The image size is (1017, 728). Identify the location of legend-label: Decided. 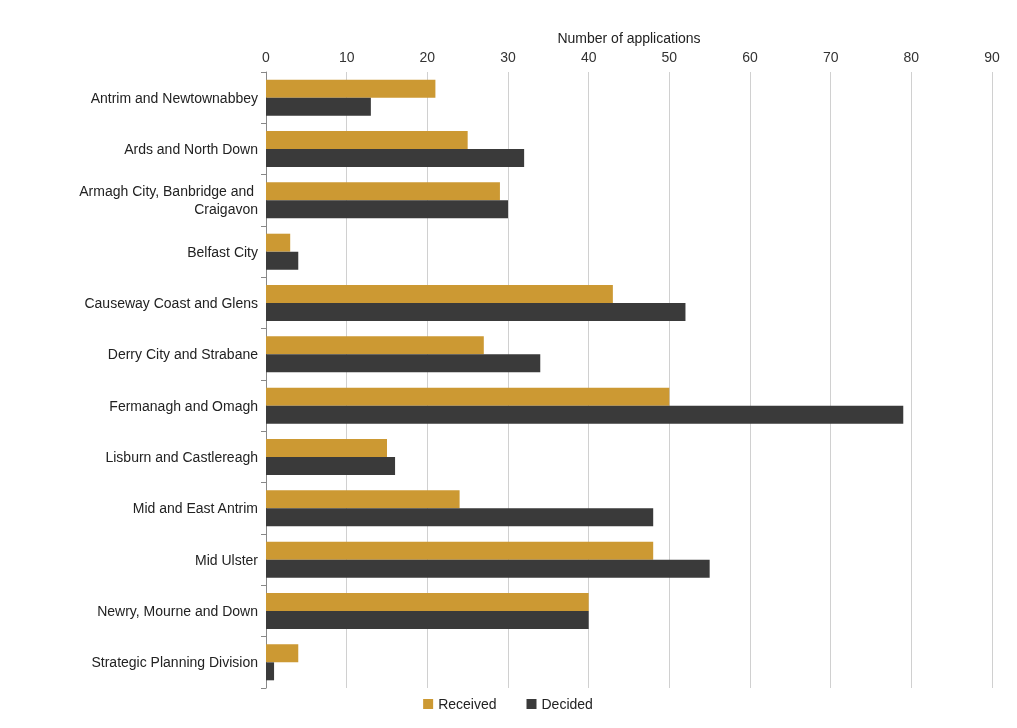
(567, 704).